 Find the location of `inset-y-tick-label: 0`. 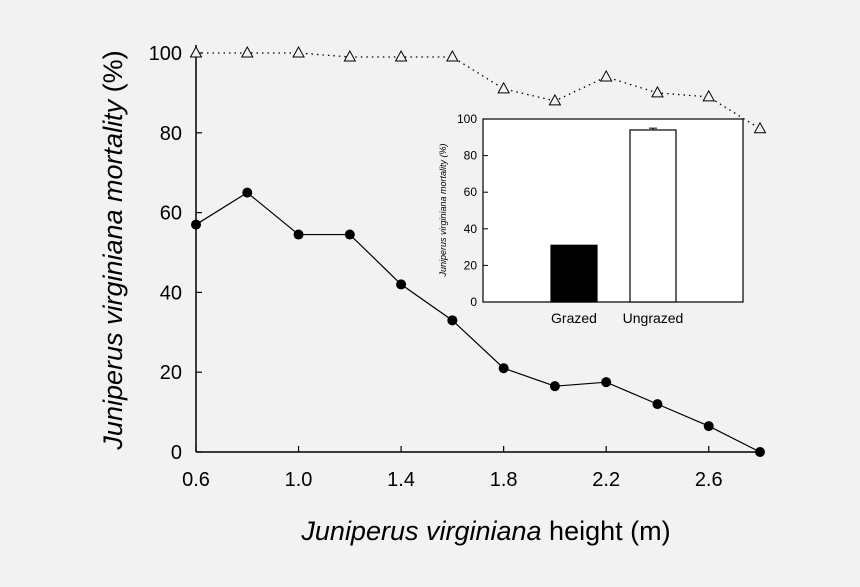

inset-y-tick-label: 0 is located at coordinates (473, 302).